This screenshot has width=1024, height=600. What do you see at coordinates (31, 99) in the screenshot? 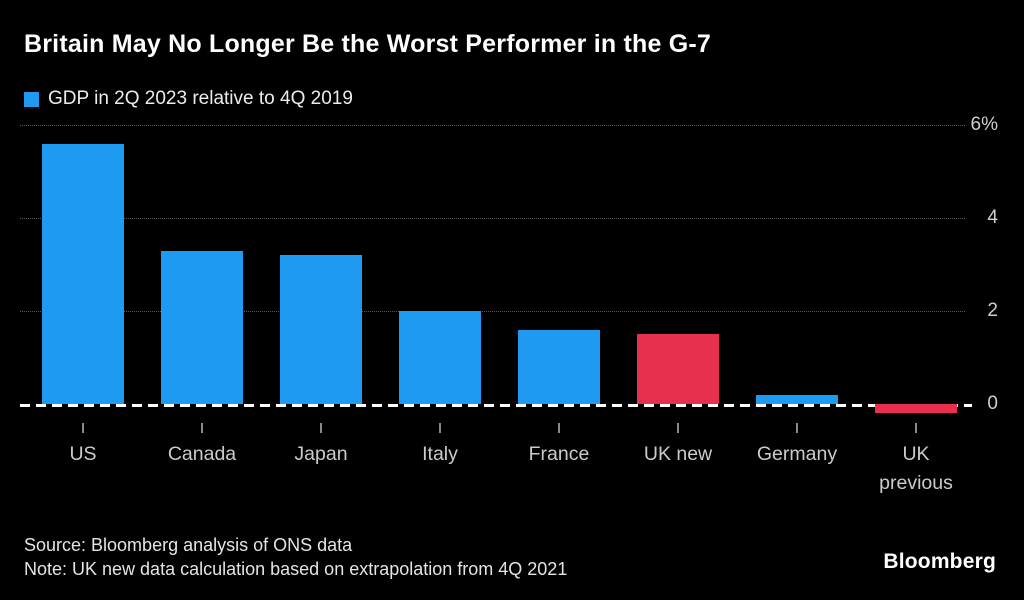
I see `legend-swatch-icon` at bounding box center [31, 99].